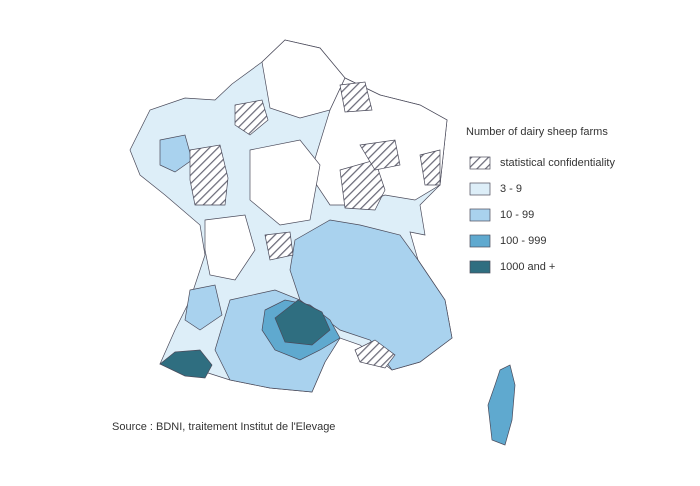 This screenshot has height=486, width=700. Describe the element at coordinates (537, 132) in the screenshot. I see `legend-title: Number of dairy sheep farms` at that location.